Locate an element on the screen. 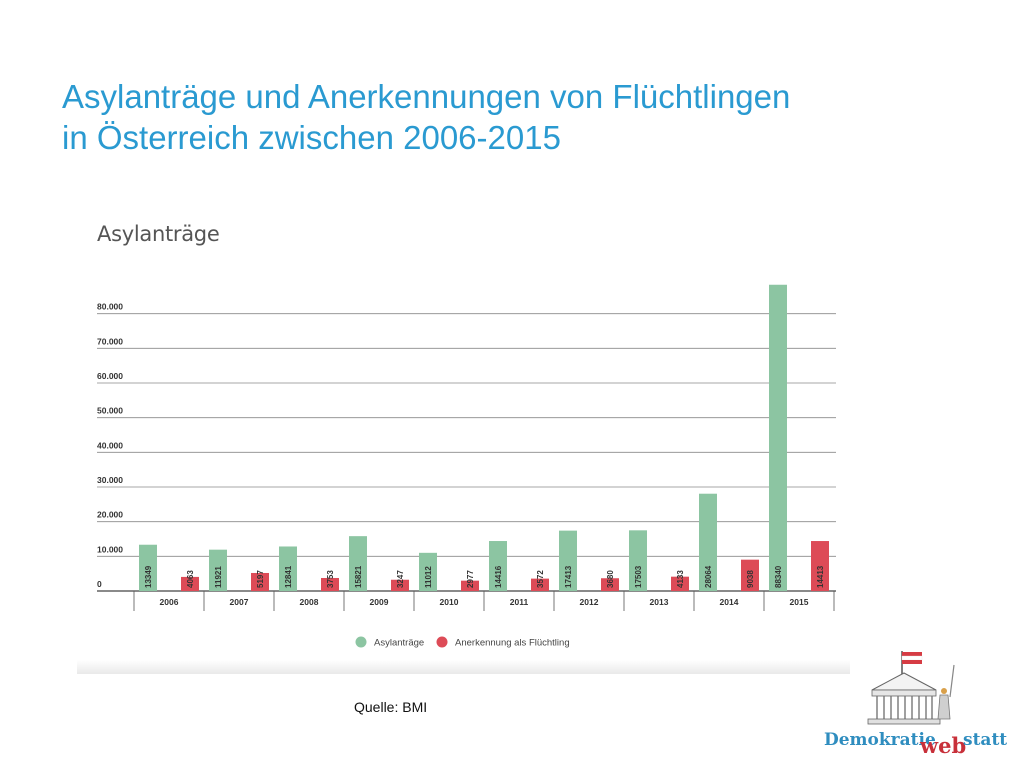 The image size is (1024, 768). data-label: 28064 is located at coordinates (708, 576).